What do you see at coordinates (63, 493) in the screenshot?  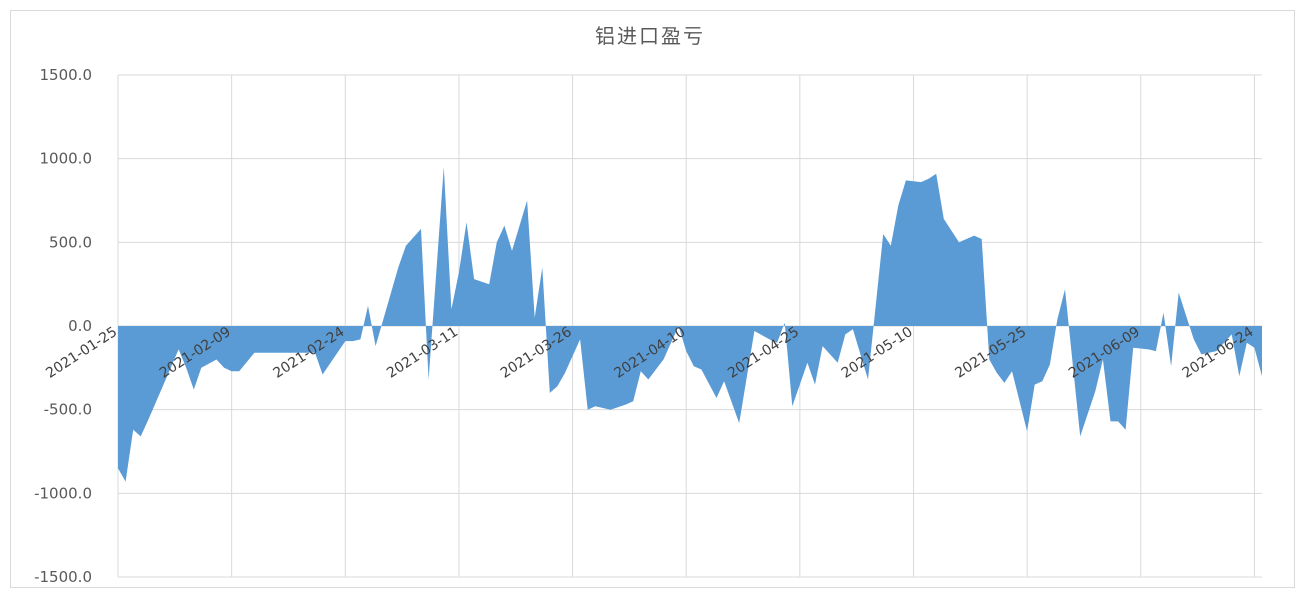 I see `y-tick-label: -1000.0` at bounding box center [63, 493].